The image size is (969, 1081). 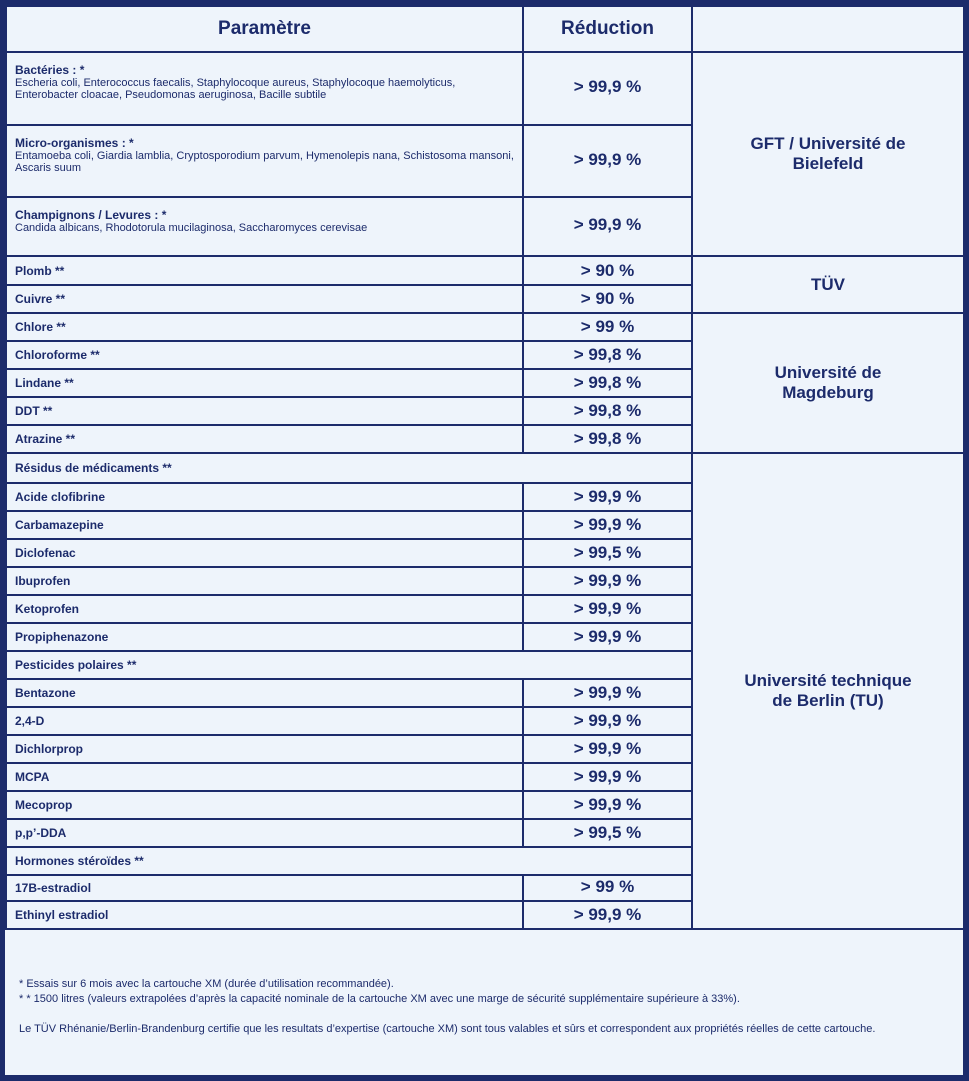 I want to click on table-row: Acide clofibrine > 99,9 %, so click(x=484, y=497).